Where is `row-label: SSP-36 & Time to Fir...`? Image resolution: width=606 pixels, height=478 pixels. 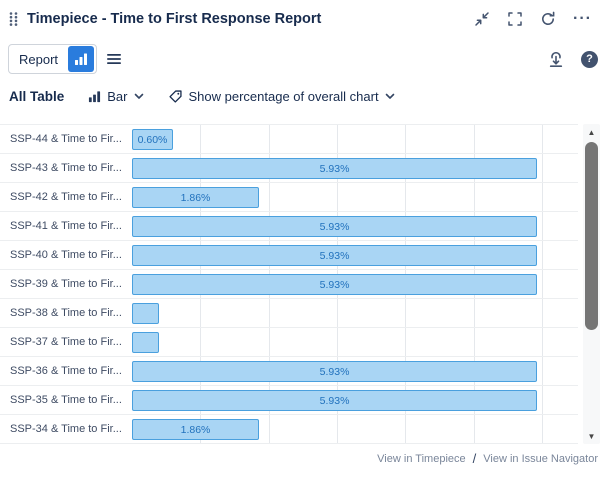 row-label: SSP-36 & Time to Fir... is located at coordinates (66, 371).